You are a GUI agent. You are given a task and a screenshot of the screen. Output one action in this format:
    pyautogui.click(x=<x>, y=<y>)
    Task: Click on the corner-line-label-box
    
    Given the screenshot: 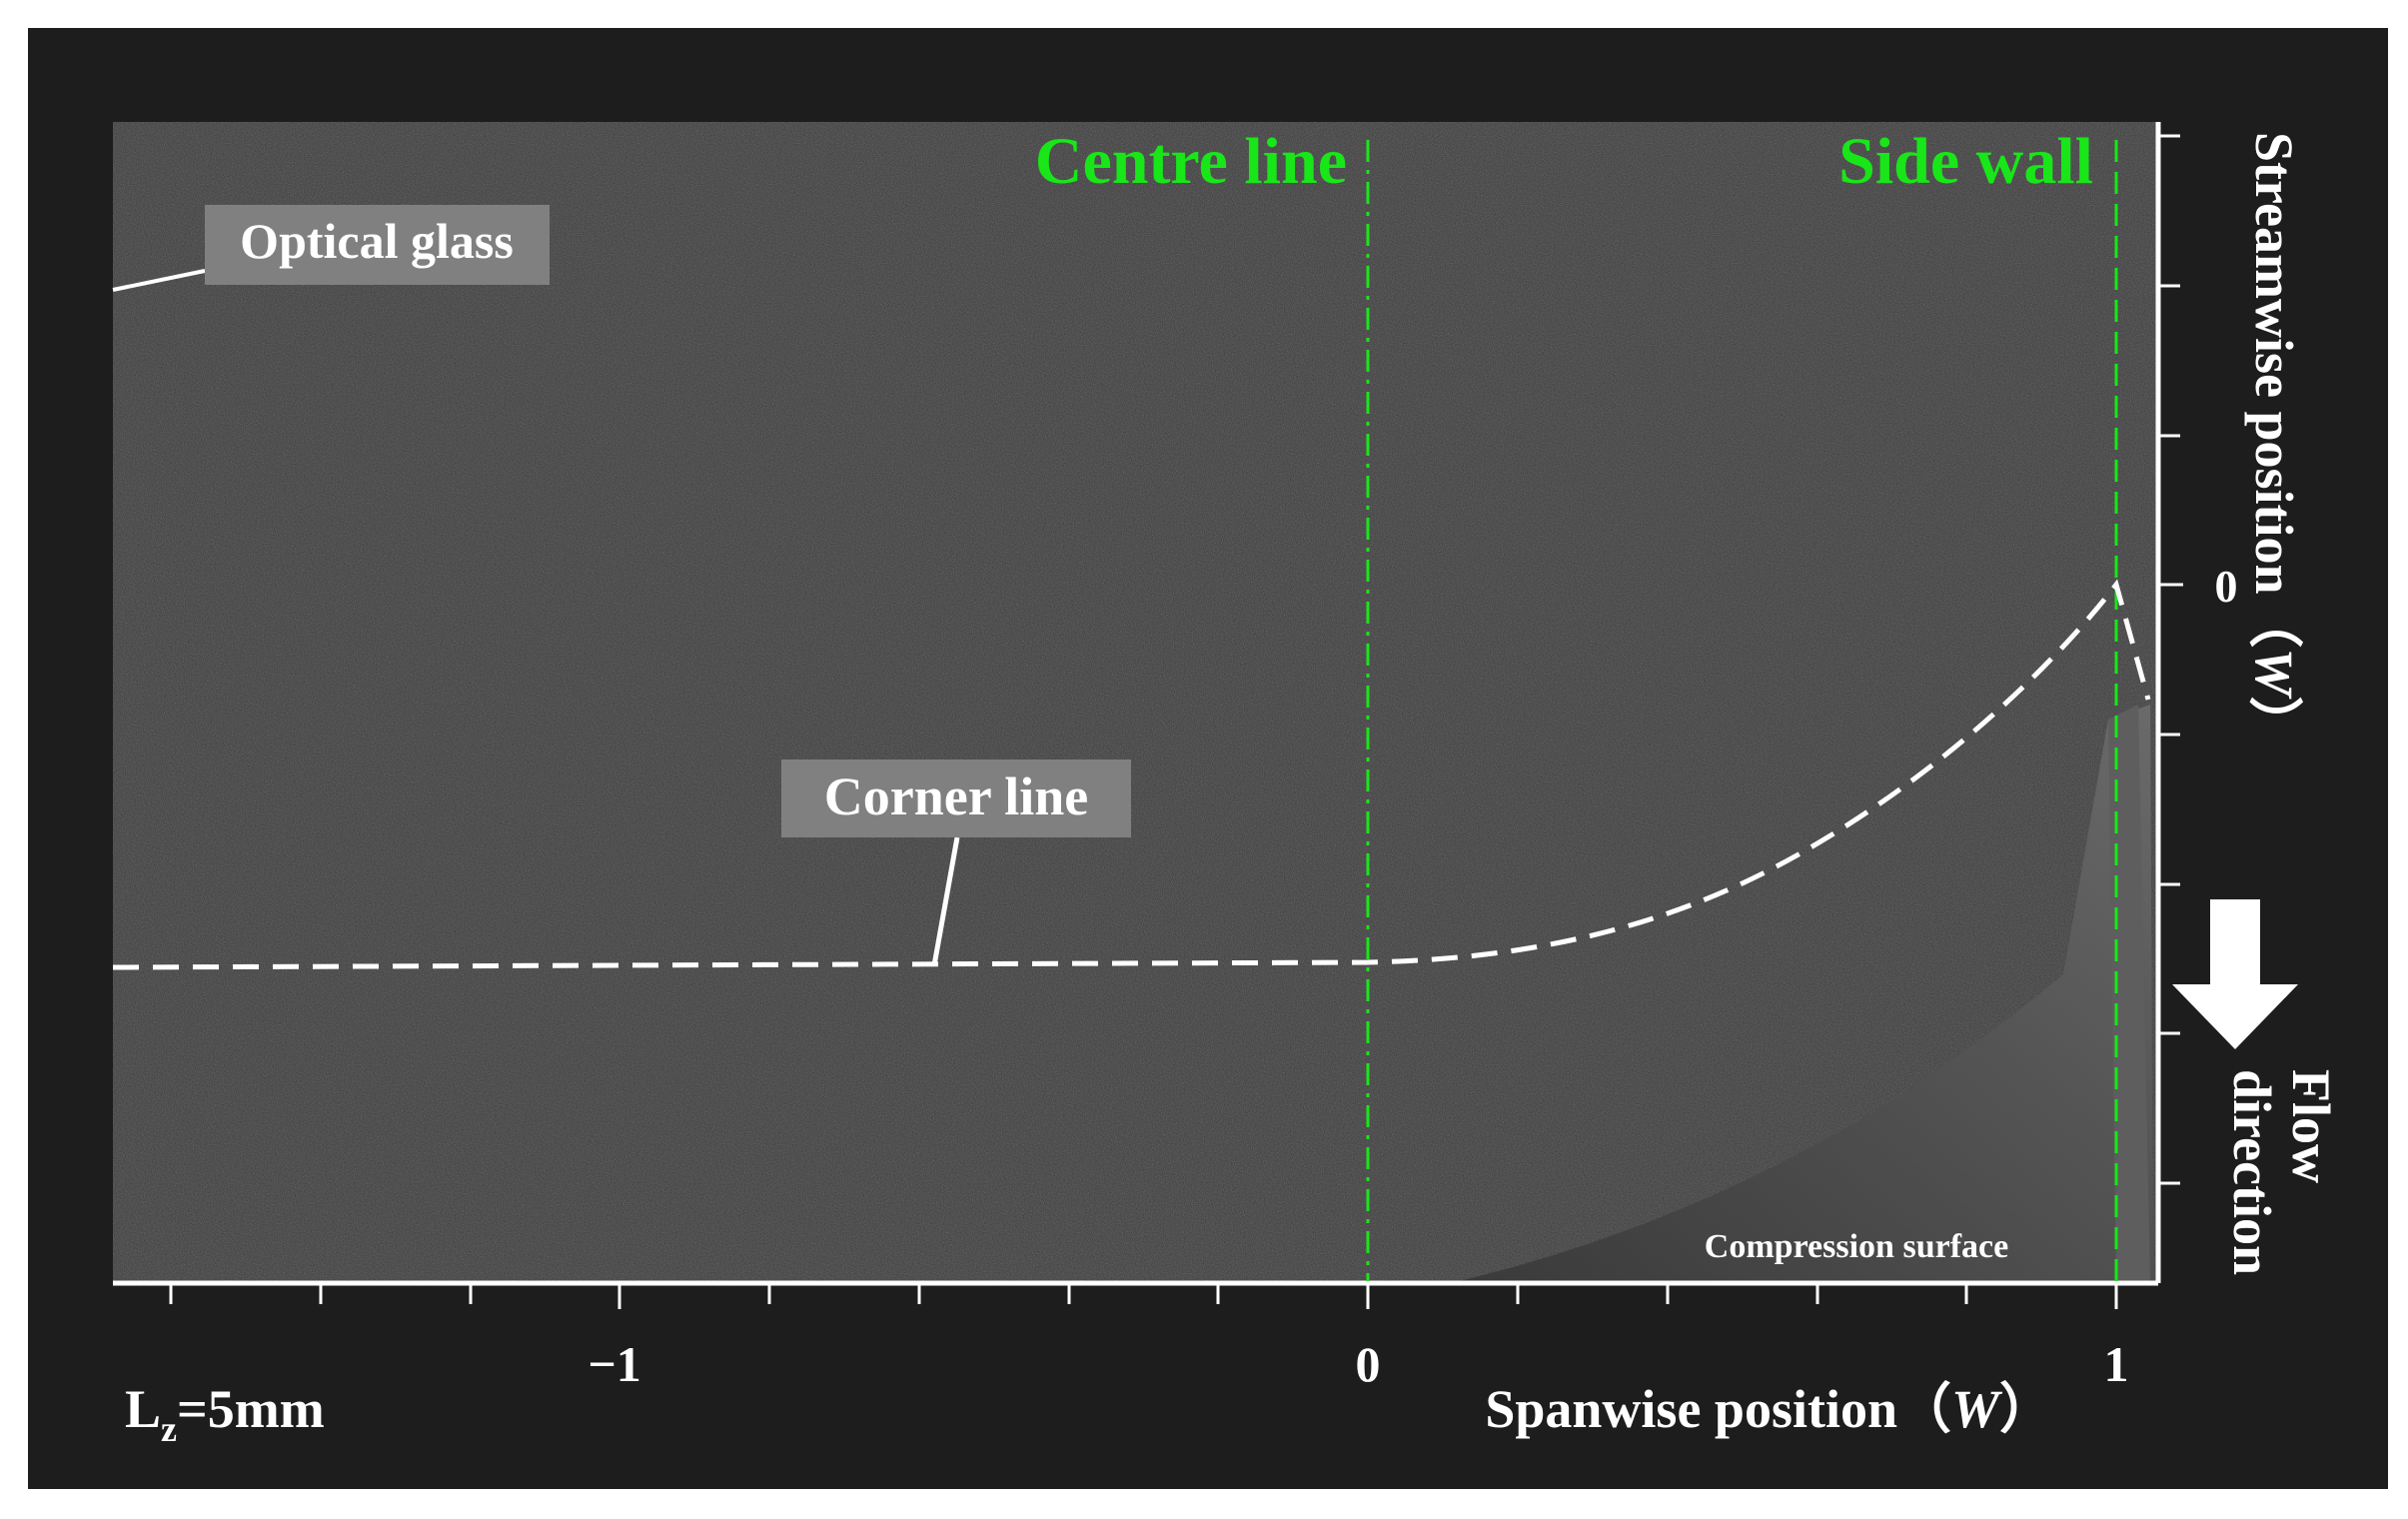 What is the action you would take?
    pyautogui.click(x=956, y=799)
    